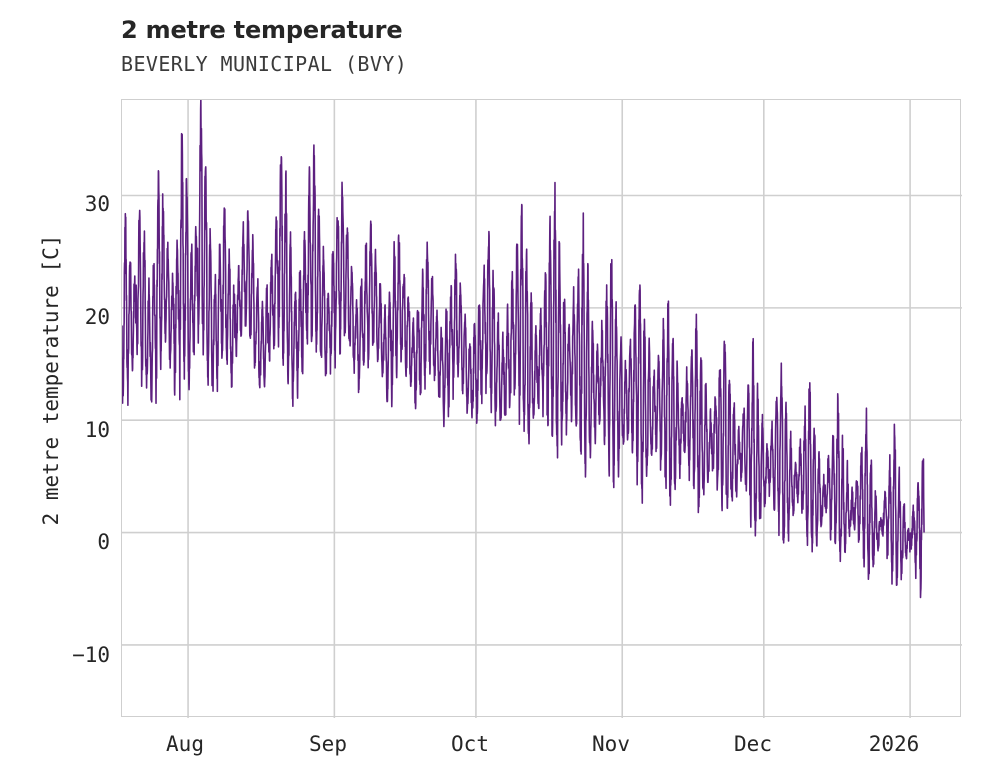 Image resolution: width=981 pixels, height=782 pixels. What do you see at coordinates (262, 30) in the screenshot?
I see `page-title: 2 metre temperature` at bounding box center [262, 30].